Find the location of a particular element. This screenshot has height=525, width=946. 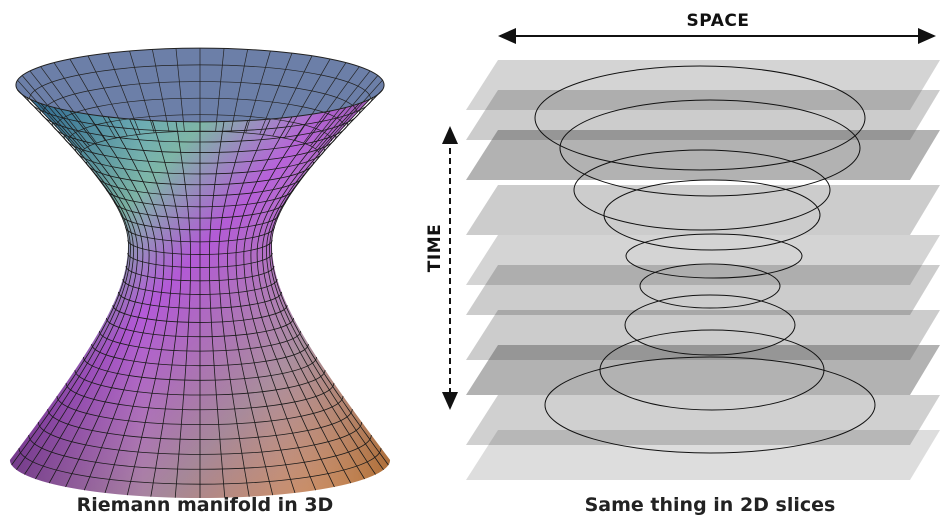

space-label: SPACE is located at coordinates (718, 21).